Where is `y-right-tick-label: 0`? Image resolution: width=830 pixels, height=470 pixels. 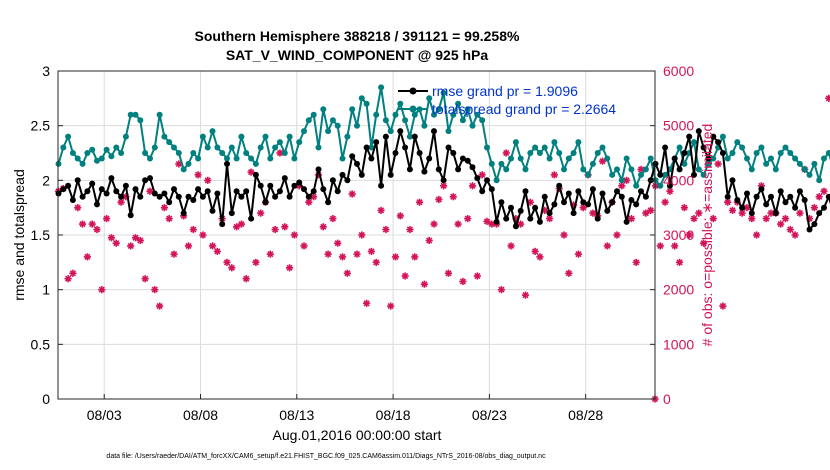 y-right-tick-label: 0 is located at coordinates (667, 399).